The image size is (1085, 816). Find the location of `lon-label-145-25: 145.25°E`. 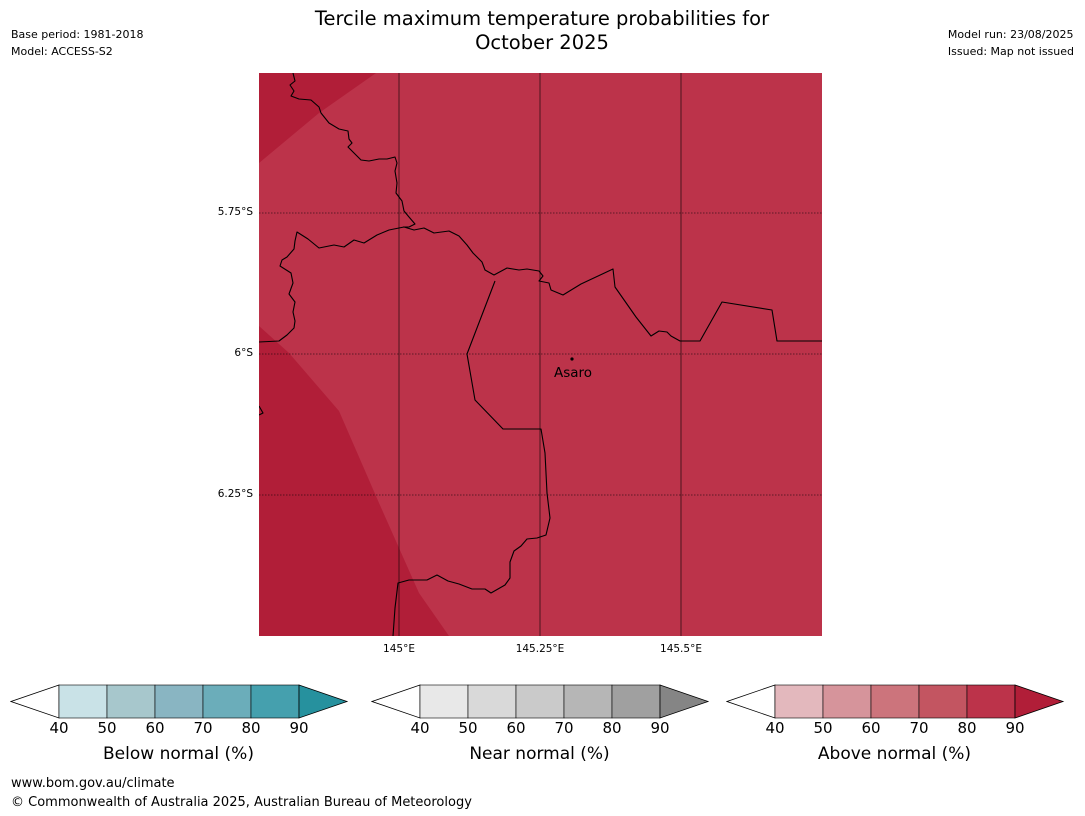

lon-label-145-25: 145.25°E is located at coordinates (540, 649).